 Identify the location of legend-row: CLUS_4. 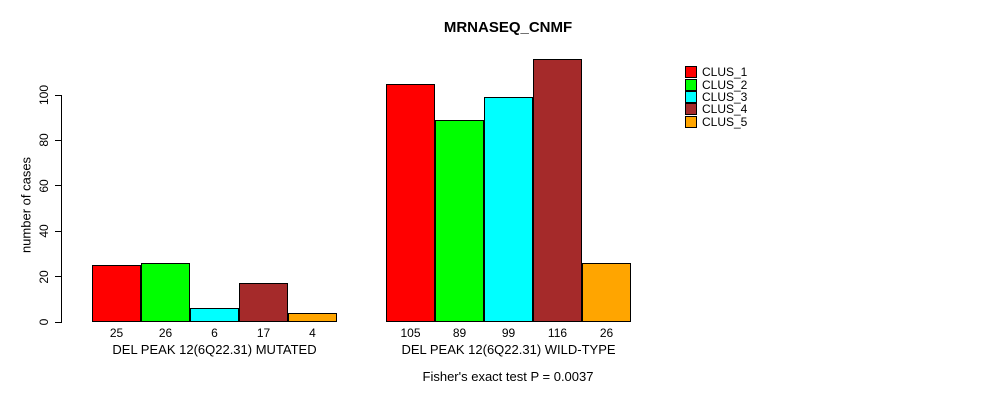
(716, 109).